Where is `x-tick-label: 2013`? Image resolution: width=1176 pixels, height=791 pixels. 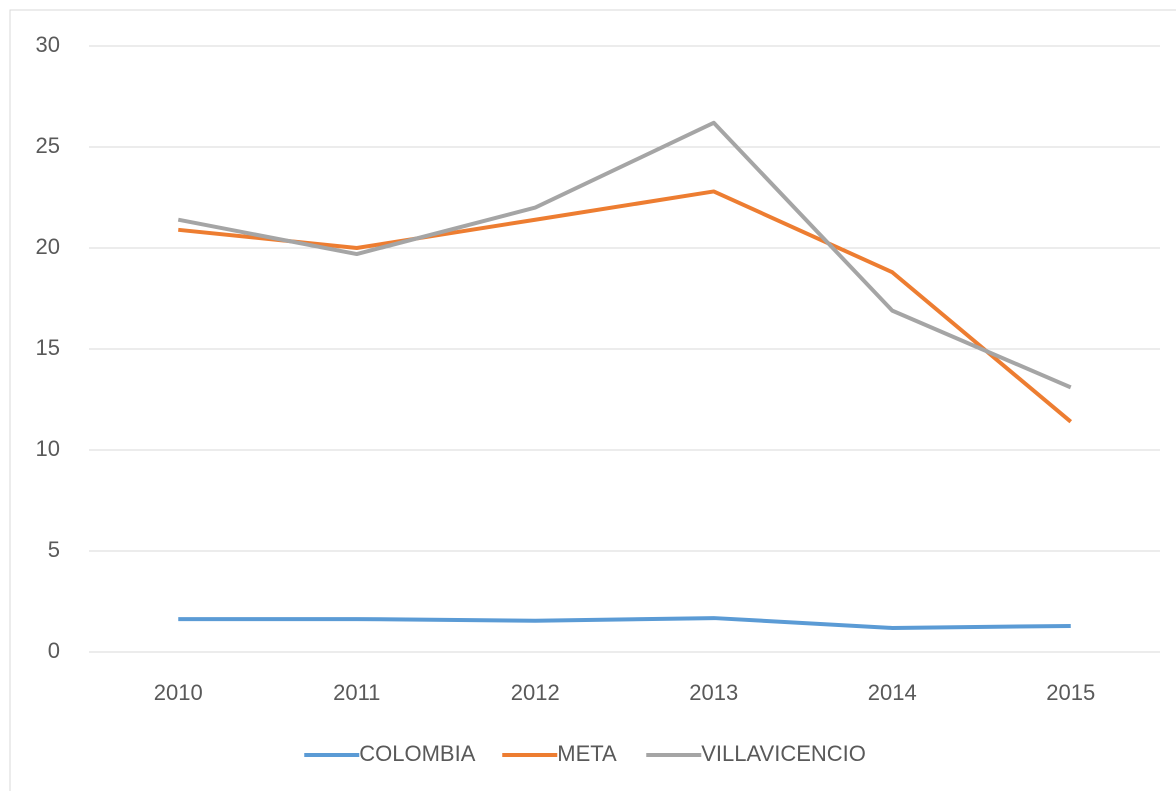
x-tick-label: 2013 is located at coordinates (713, 692).